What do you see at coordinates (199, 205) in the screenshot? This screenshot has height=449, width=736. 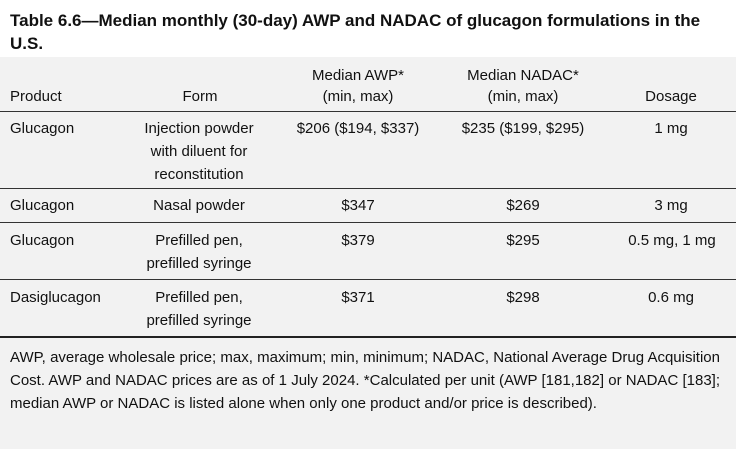 I see `row2-form-line1: Nasal powder` at bounding box center [199, 205].